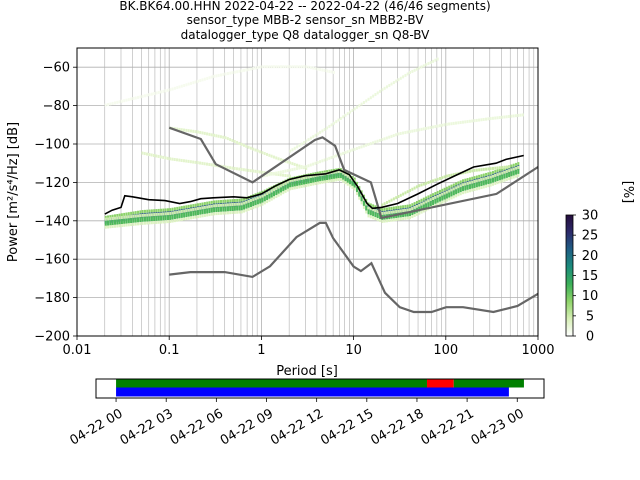  Describe the element at coordinates (147, 427) in the screenshot. I see `timeline-tick-label: 04-22 03` at that location.